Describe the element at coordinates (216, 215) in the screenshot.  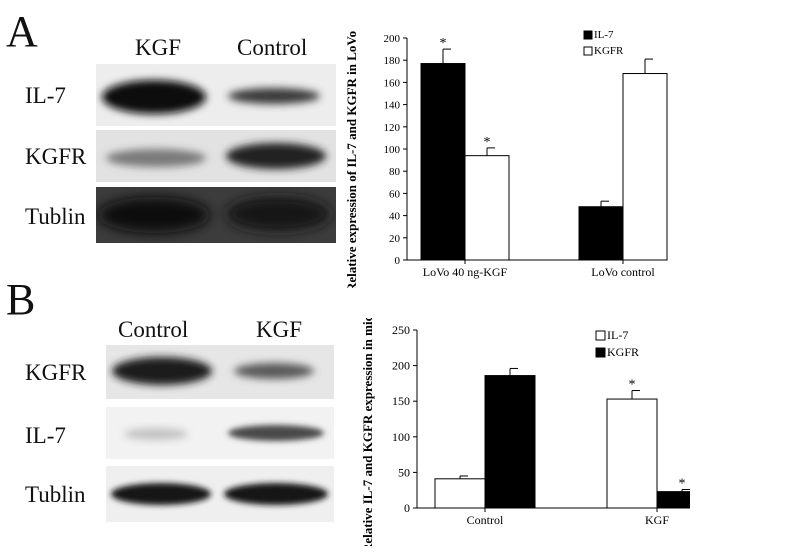
I see `blot-a-tublin` at that location.